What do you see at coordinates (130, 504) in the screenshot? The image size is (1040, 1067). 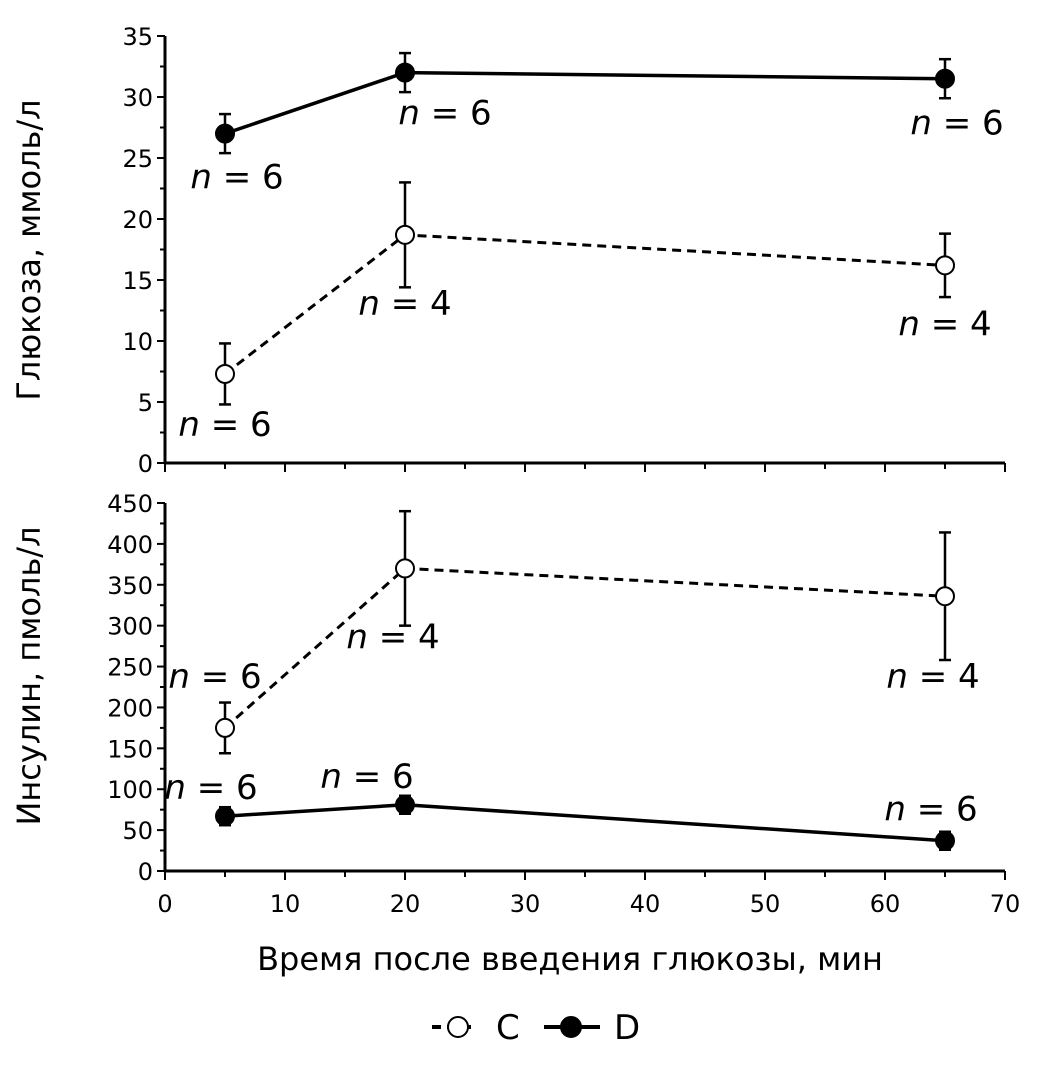 I see `insulin-y-tick-label: 450` at bounding box center [130, 504].